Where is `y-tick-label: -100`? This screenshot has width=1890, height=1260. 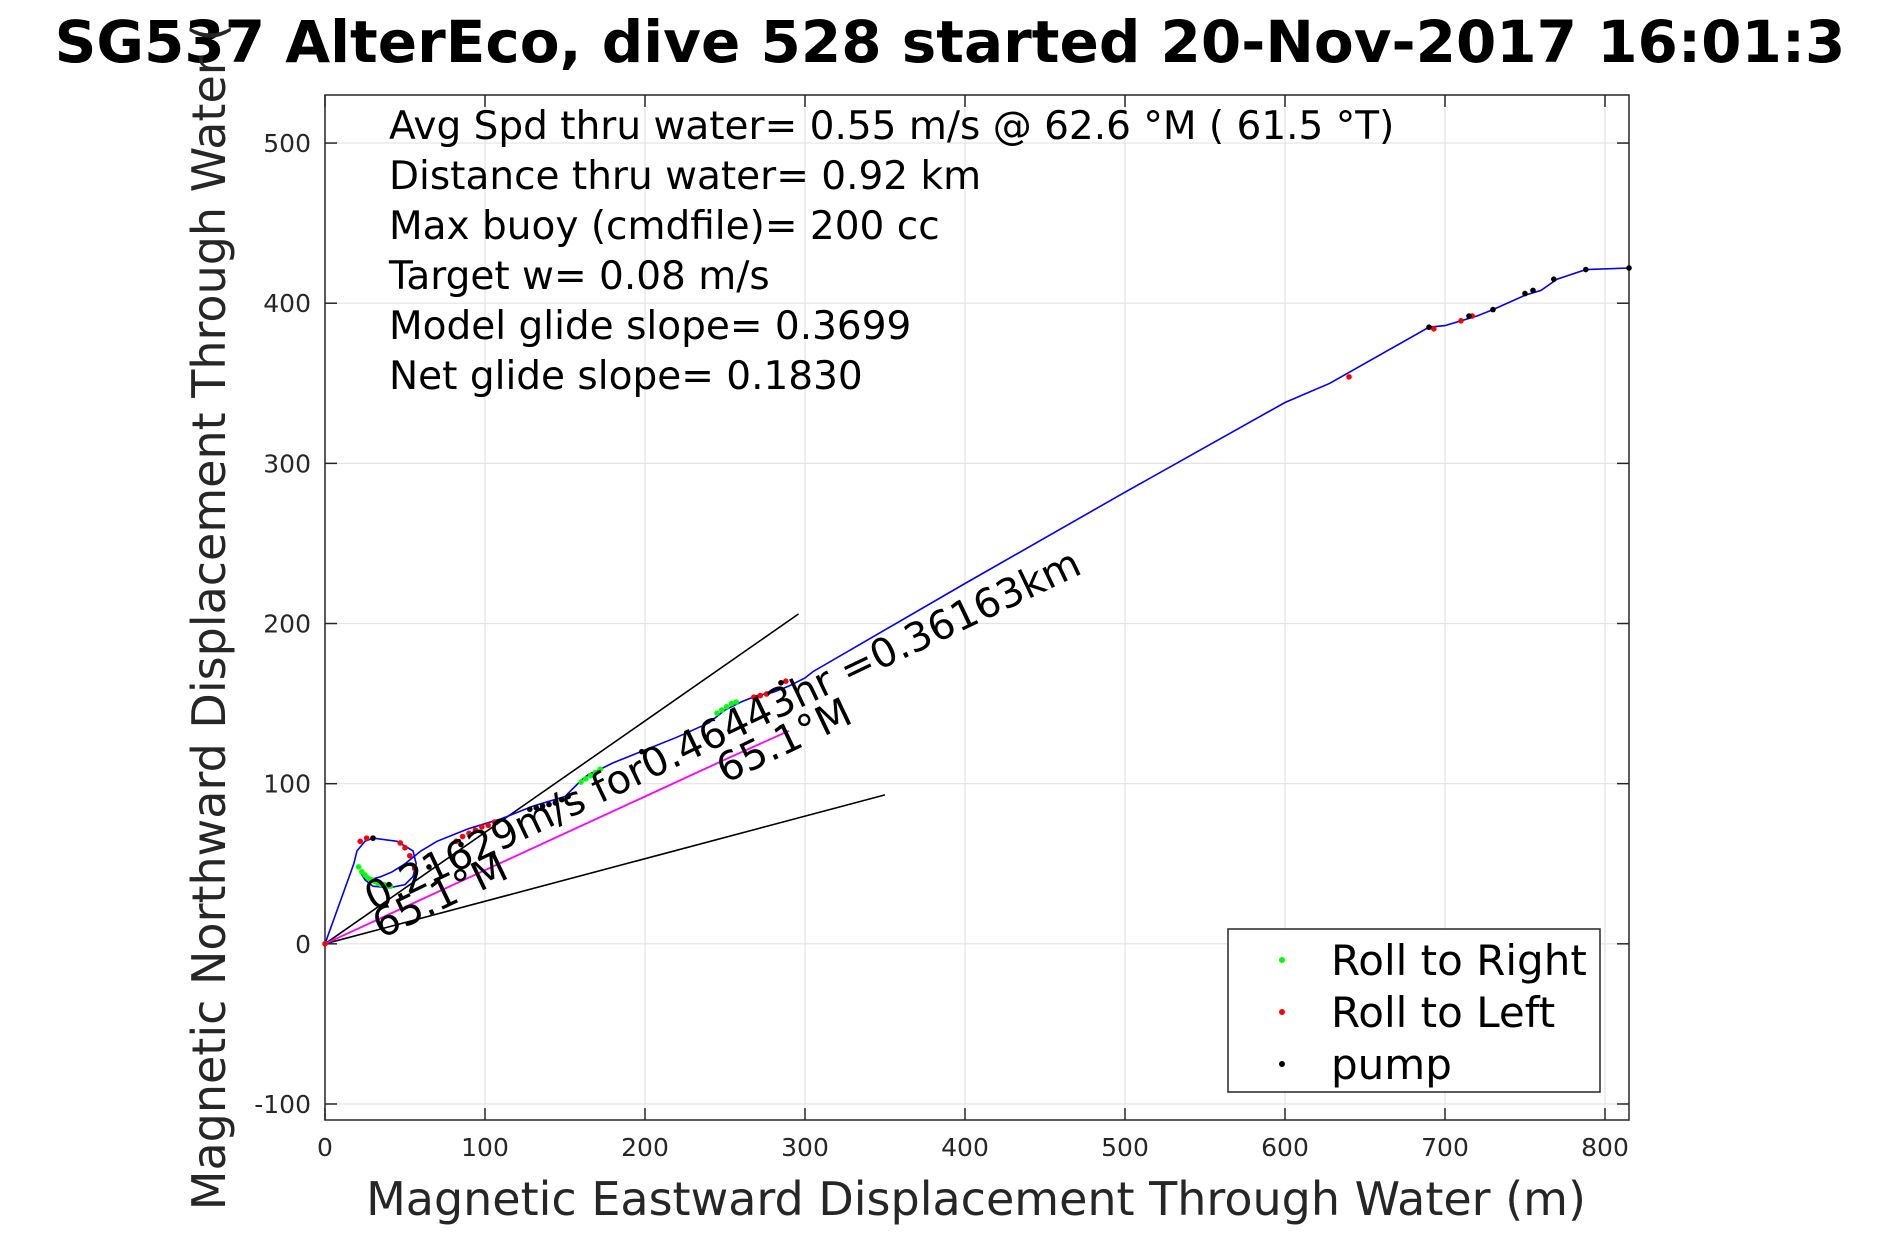
y-tick-label: -100 is located at coordinates (282, 1104).